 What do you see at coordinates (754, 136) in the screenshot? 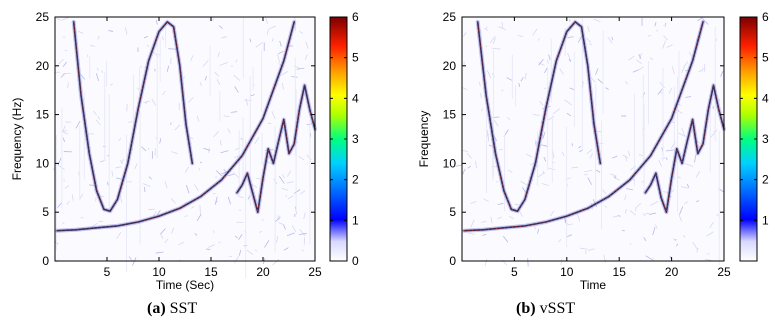
I see `colorbar-b: 1 2 3 4 5 6` at bounding box center [754, 136].